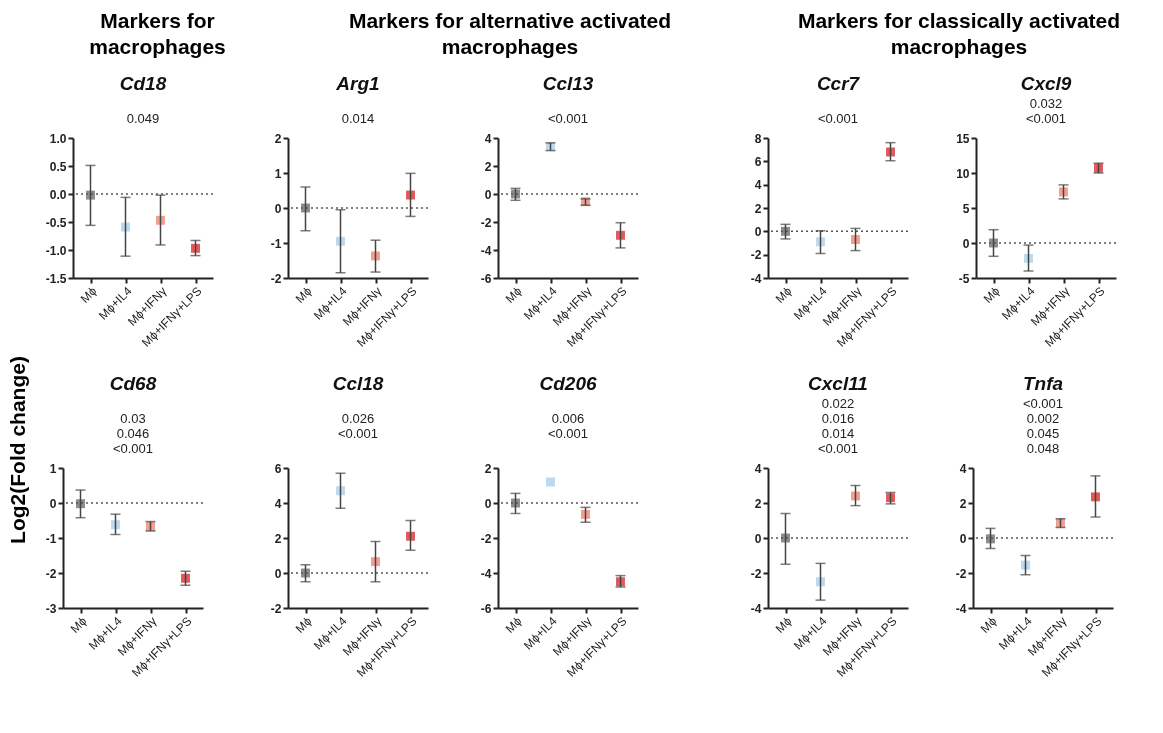 Image resolution: width=1163 pixels, height=733 pixels. I want to click on y-tick-label: 0.5, so click(58, 166).